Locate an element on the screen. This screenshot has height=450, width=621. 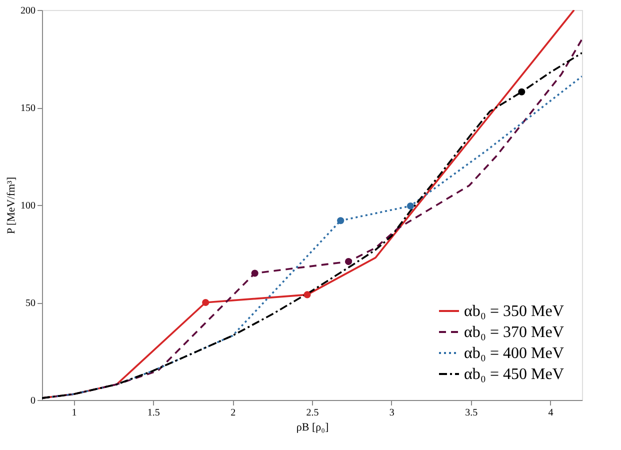
legend-label: αb₀ = 370 MeV is located at coordinates (514, 332).